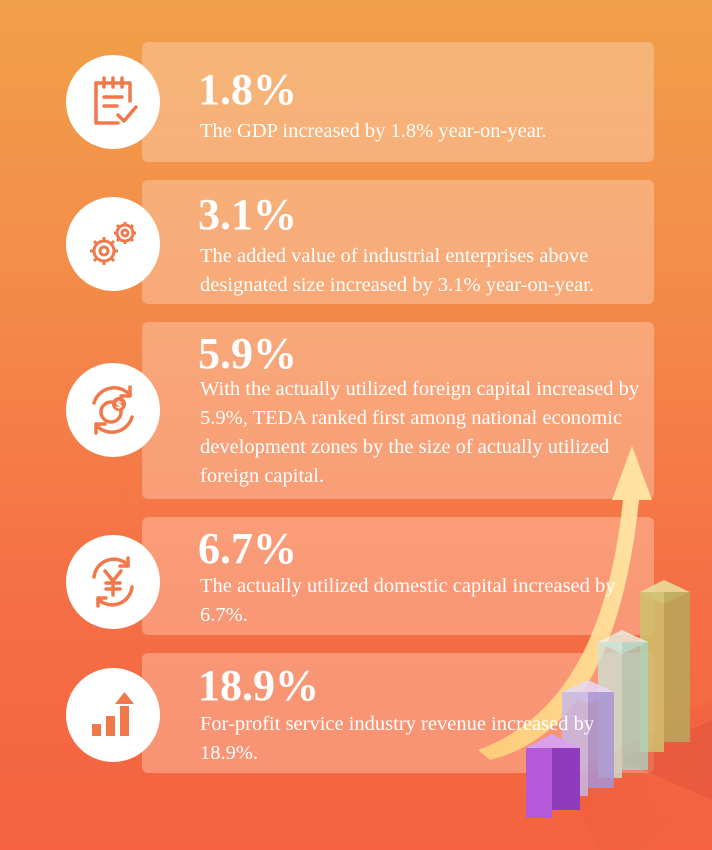  I want to click on growth-bars-icon, so click(113, 714).